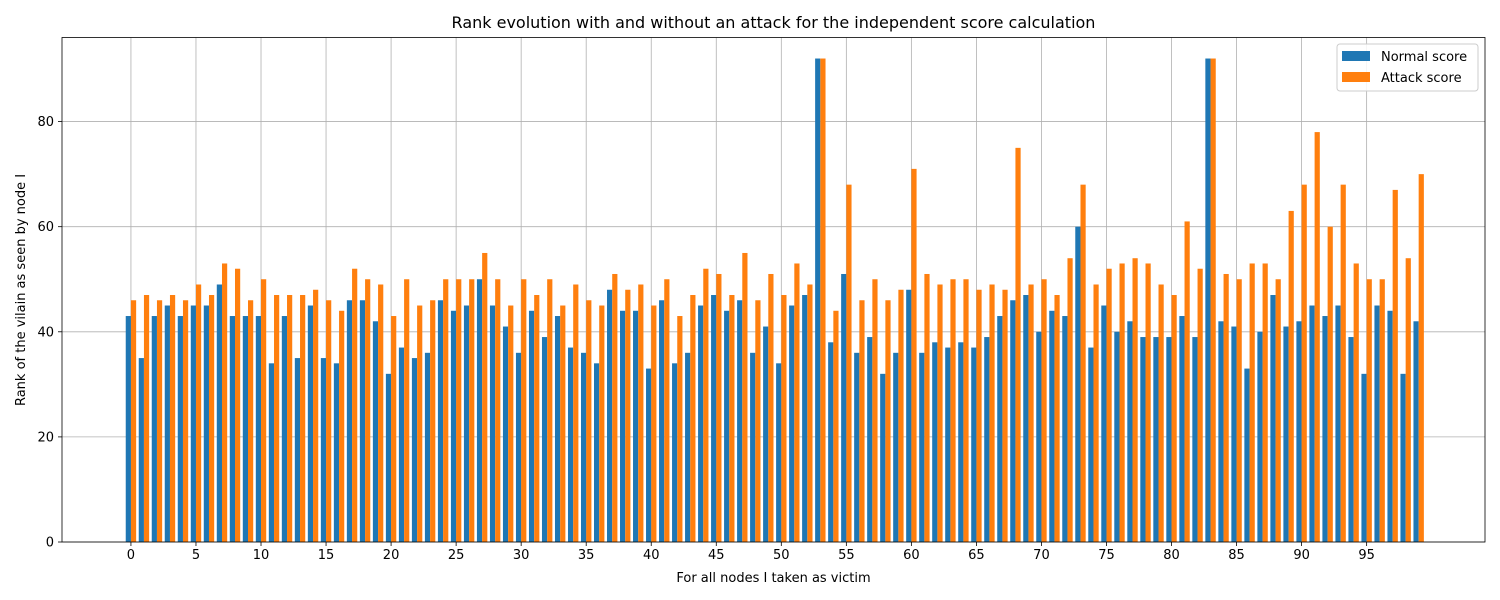 The image size is (1500, 600). Describe the element at coordinates (326, 555) in the screenshot. I see `x-tick-label: 15` at that location.